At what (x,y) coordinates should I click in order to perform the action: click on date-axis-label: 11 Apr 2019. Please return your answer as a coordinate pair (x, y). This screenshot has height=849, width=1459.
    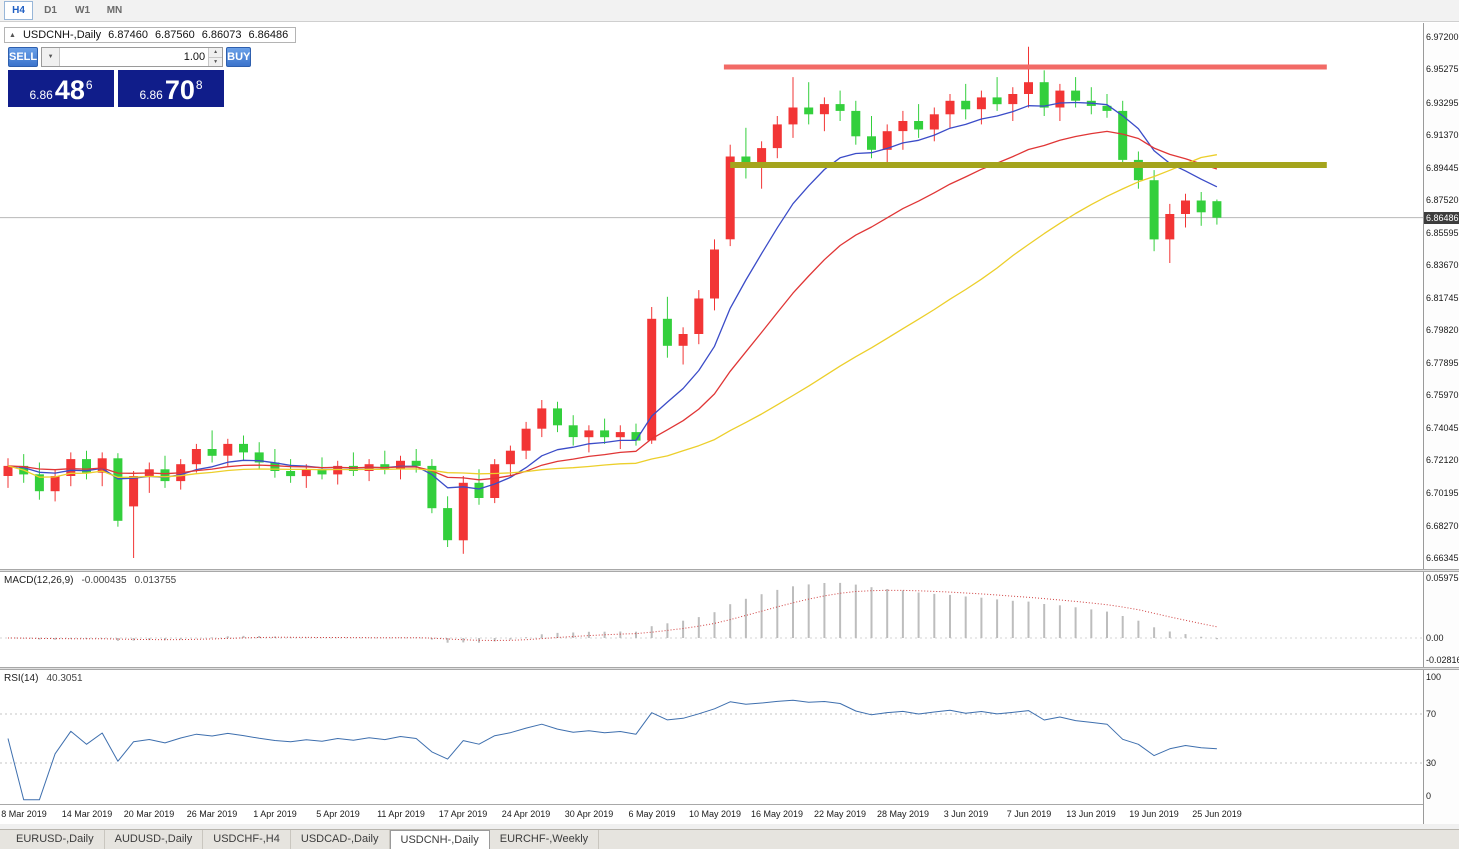
    Looking at the image, I should click on (401, 814).